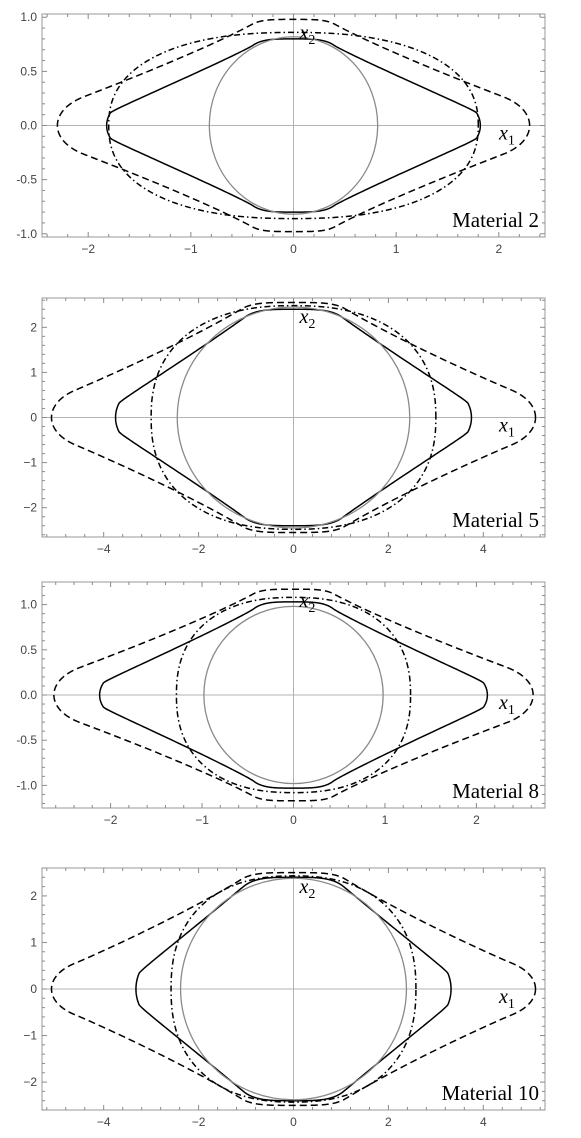 Image resolution: width=581 pixels, height=1138 pixels. What do you see at coordinates (495, 220) in the screenshot?
I see `material-label: Material 2` at bounding box center [495, 220].